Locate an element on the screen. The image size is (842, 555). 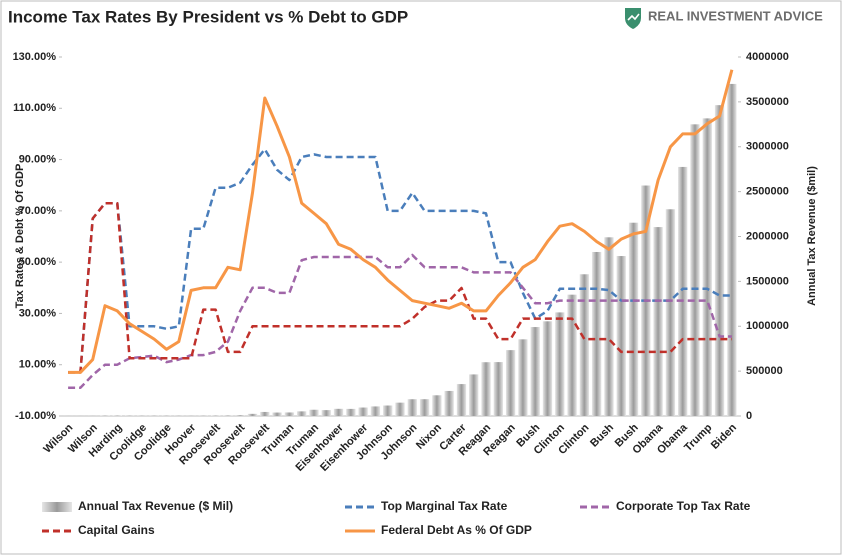
brand-name: REAL INVESTMENT ADVICE is located at coordinates (735, 15).